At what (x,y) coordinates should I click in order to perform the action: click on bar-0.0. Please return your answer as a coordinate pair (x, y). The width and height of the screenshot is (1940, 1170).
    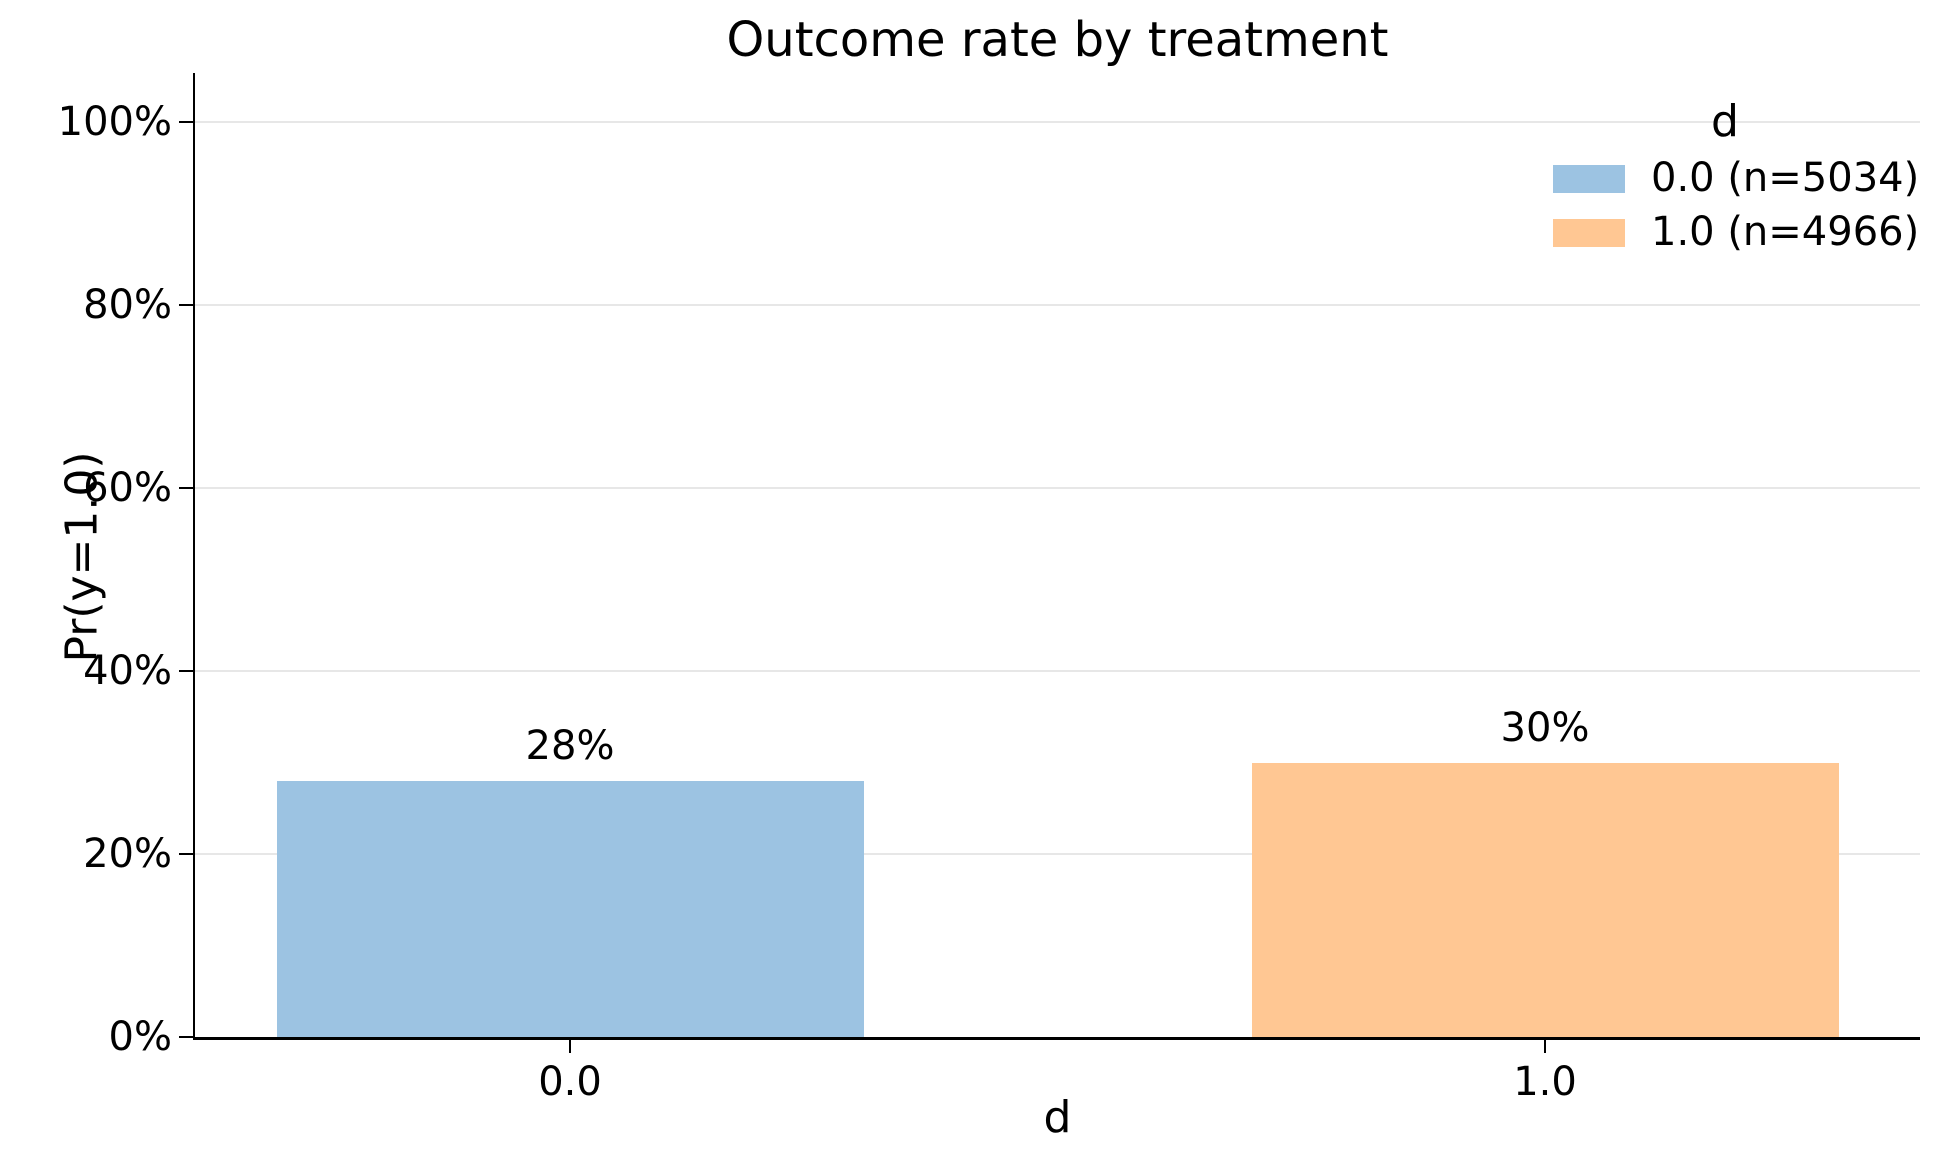
    Looking at the image, I should click on (570, 908).